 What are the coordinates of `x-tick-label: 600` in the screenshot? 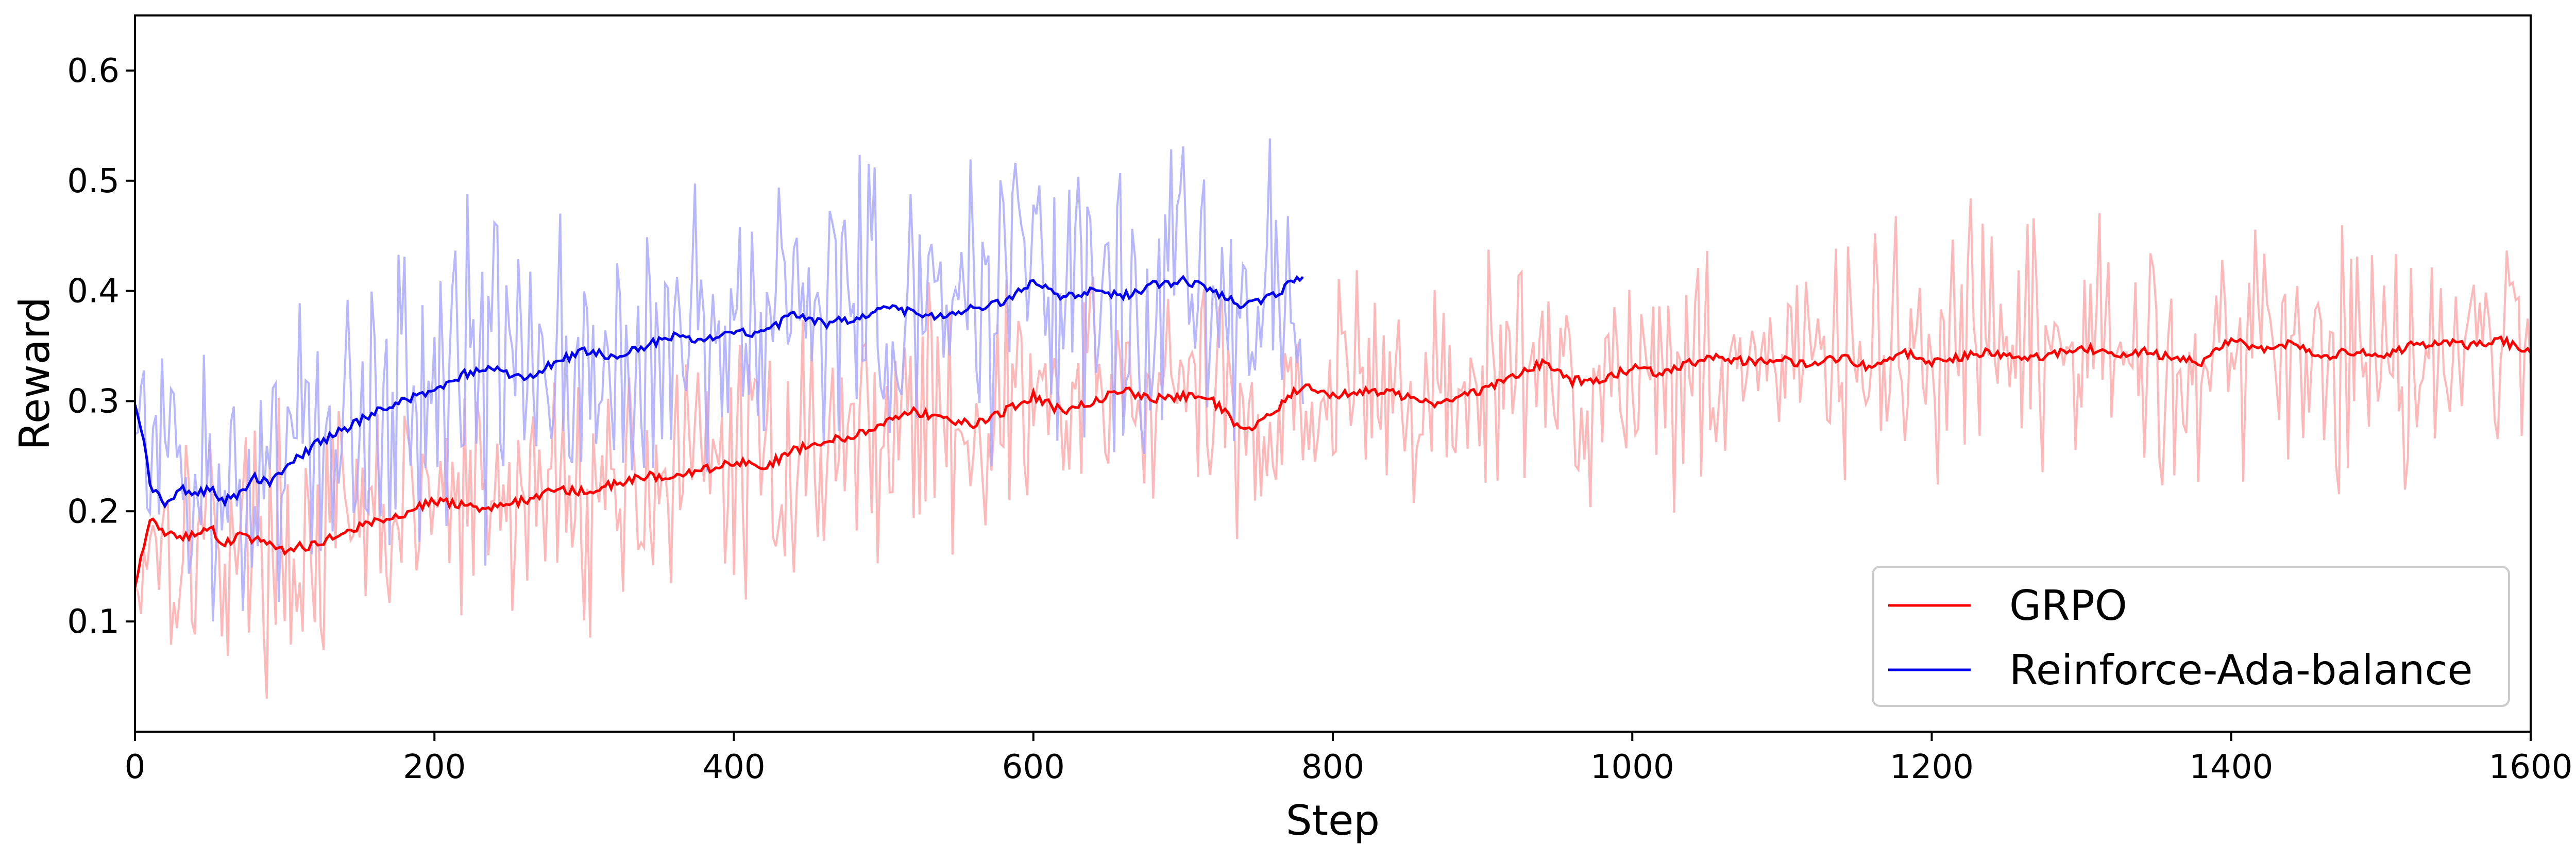 It's located at (1033, 767).